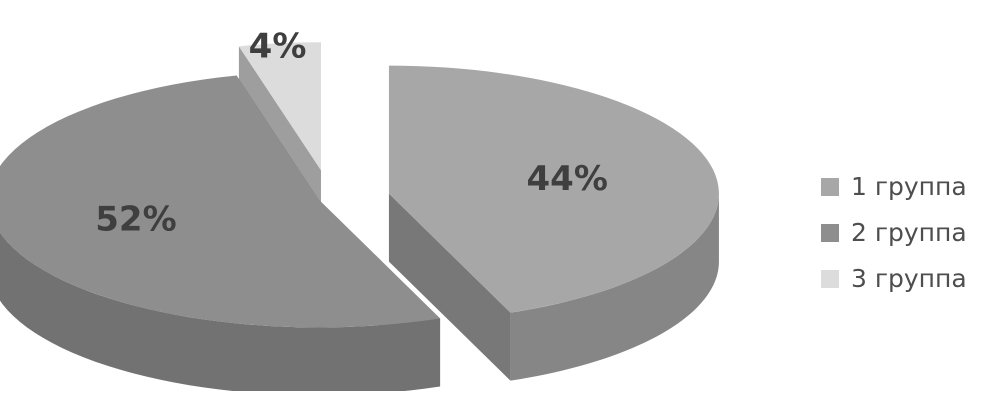 The width and height of the screenshot is (991, 395). I want to click on data-label-group-2: 52%, so click(135, 220).